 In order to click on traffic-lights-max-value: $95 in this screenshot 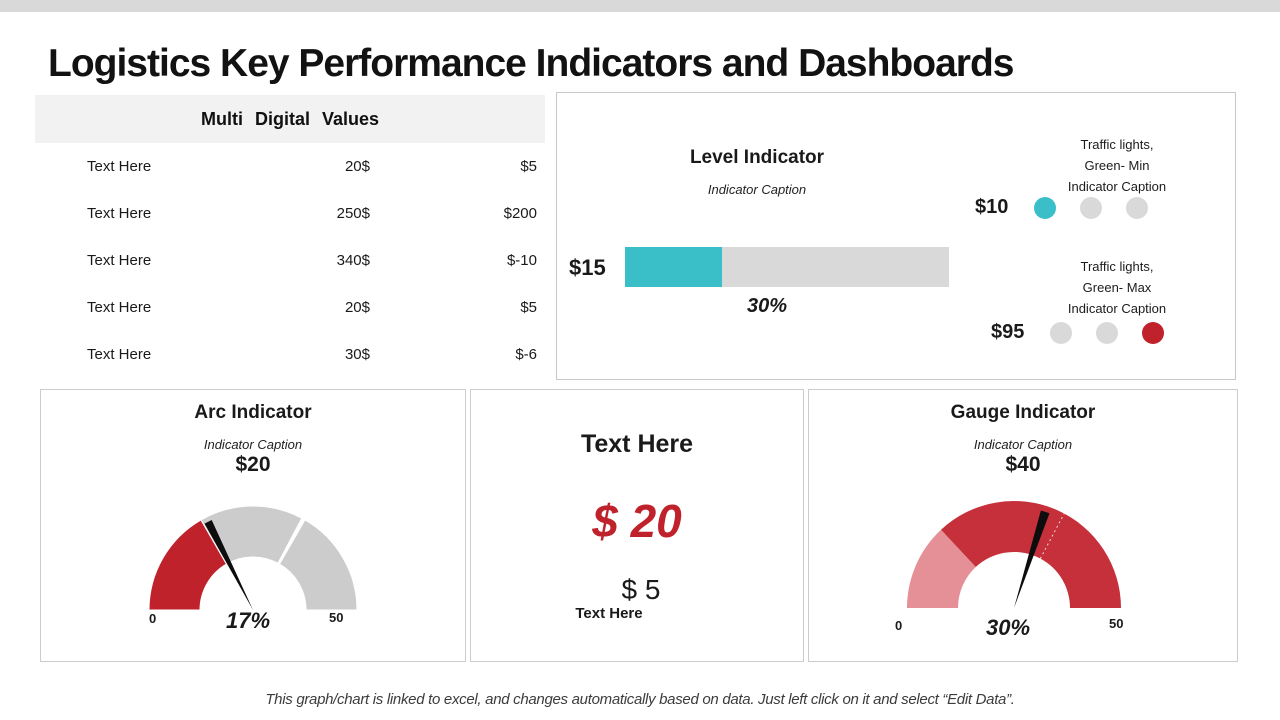, I will do `click(1008, 332)`.